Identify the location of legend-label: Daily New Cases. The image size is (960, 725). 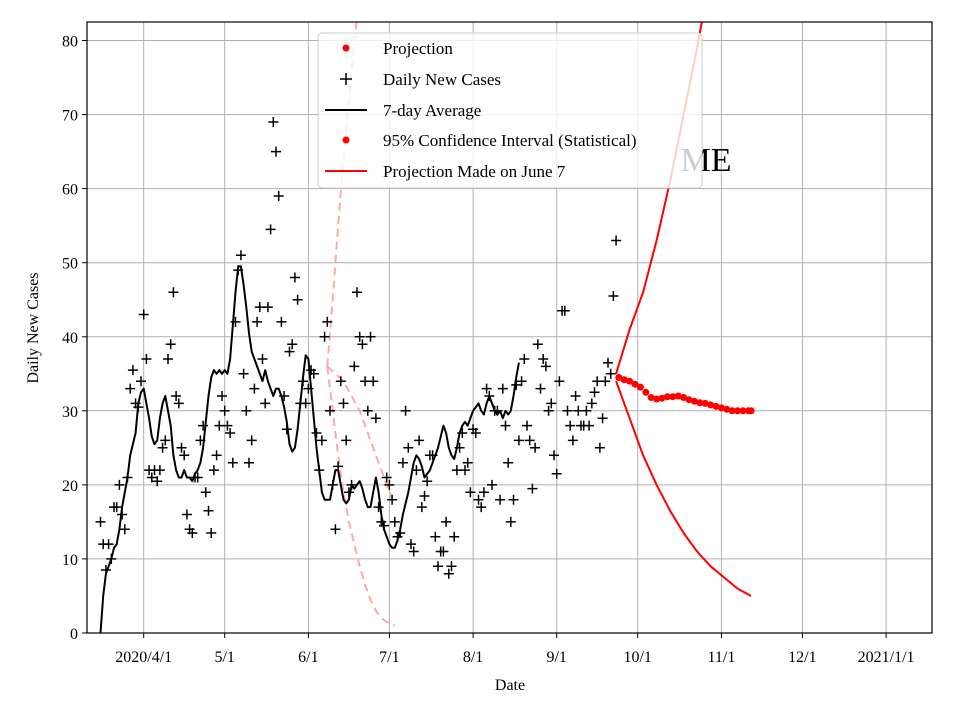
(442, 79).